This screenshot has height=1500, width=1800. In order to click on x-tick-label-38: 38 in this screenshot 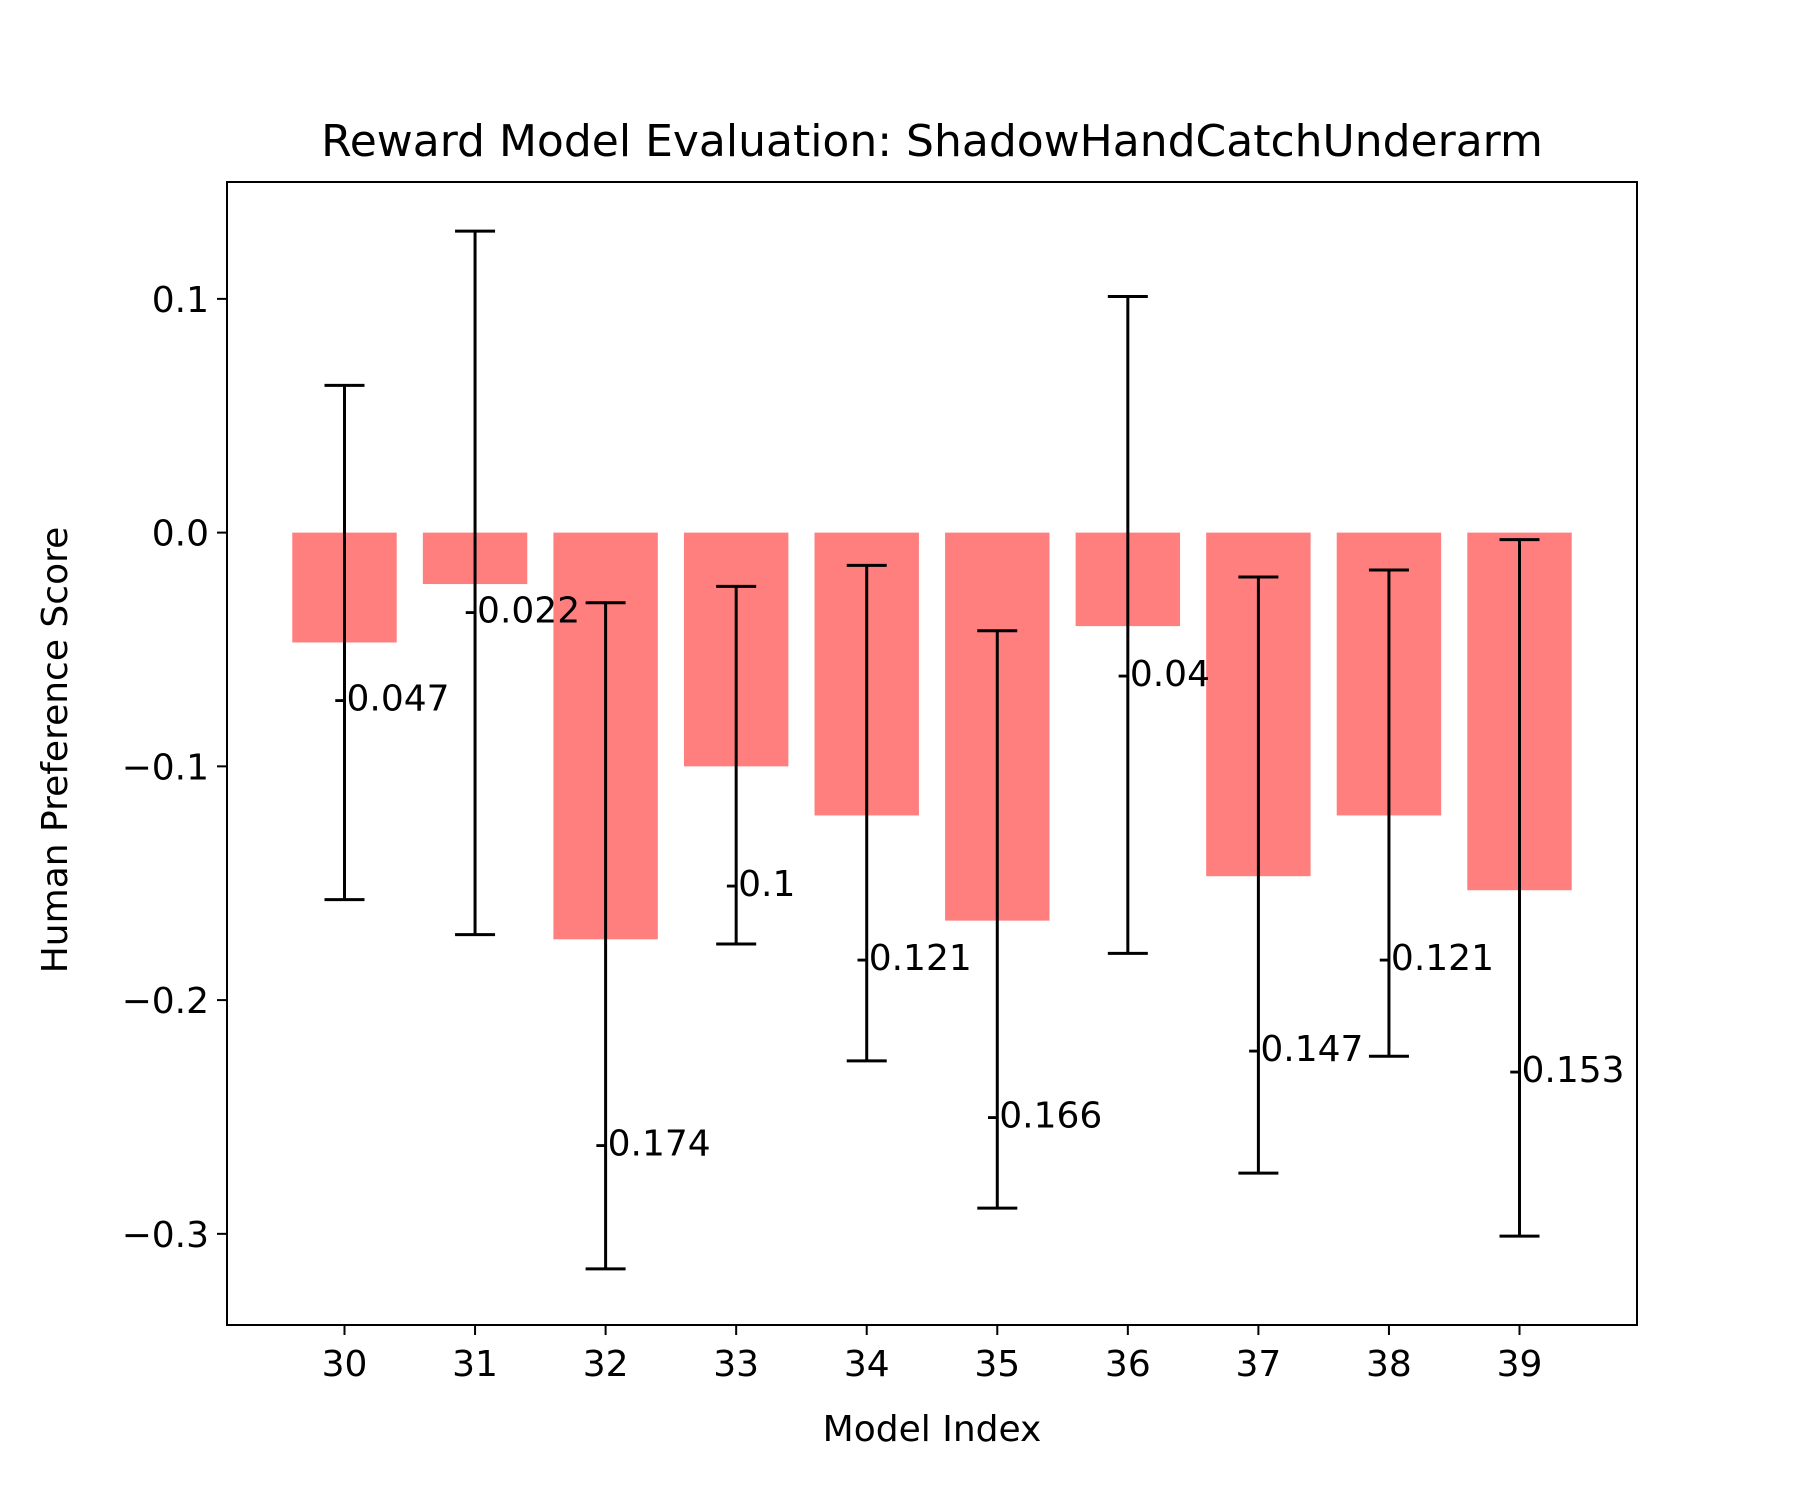, I will do `click(1389, 1364)`.